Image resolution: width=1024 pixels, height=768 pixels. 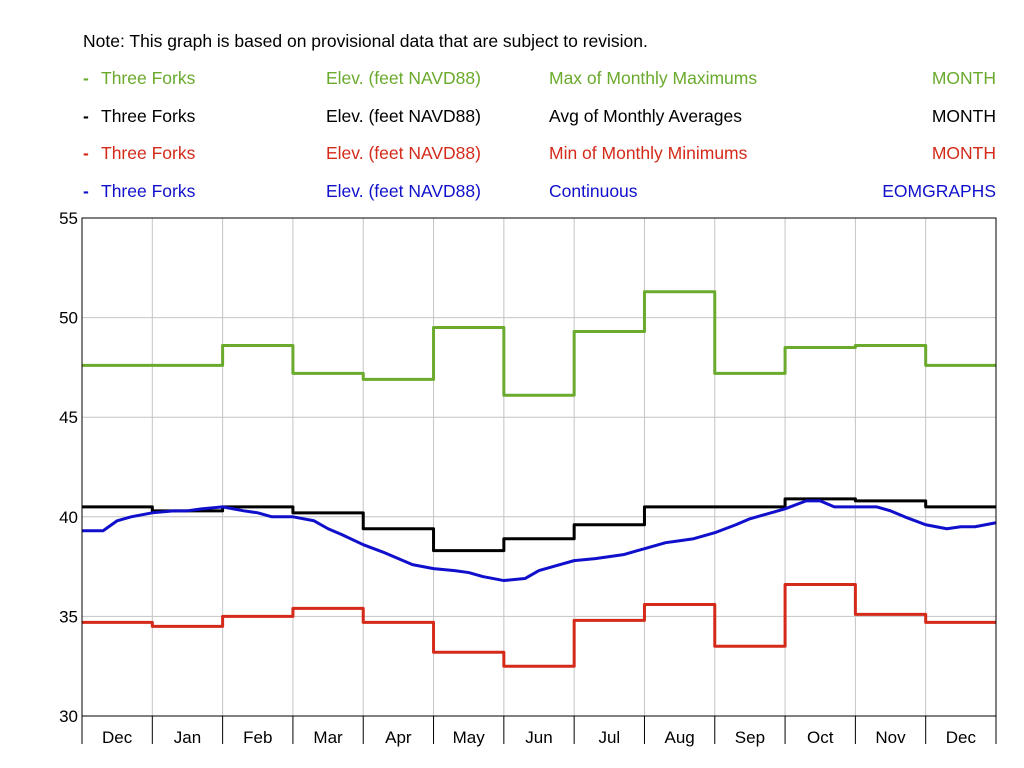 What do you see at coordinates (890, 737) in the screenshot?
I see `x-tick-label: Nov` at bounding box center [890, 737].